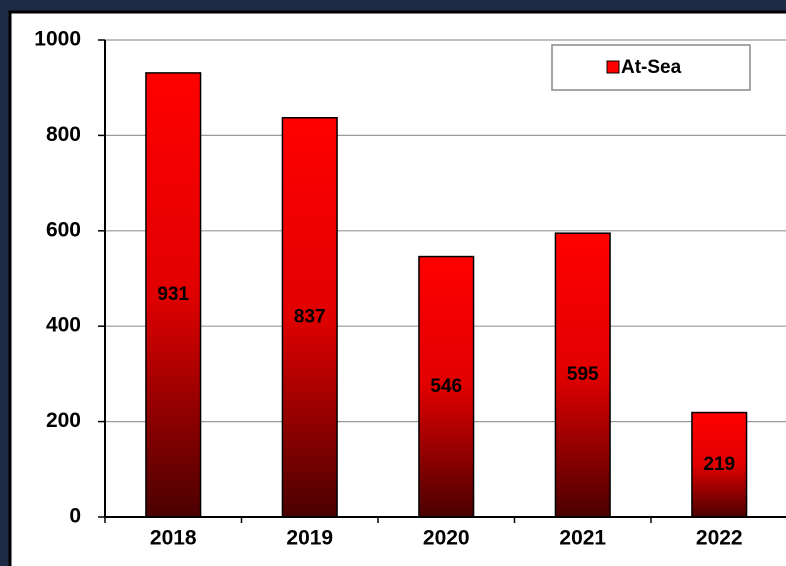 This screenshot has width=786, height=566. I want to click on value-label: 595, so click(583, 374).